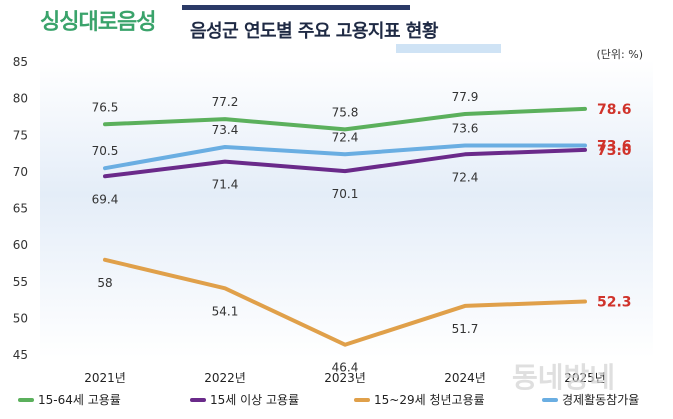 The image size is (673, 419). Describe the element at coordinates (614, 110) in the screenshot. I see `data-label-latest: 78.6` at that location.